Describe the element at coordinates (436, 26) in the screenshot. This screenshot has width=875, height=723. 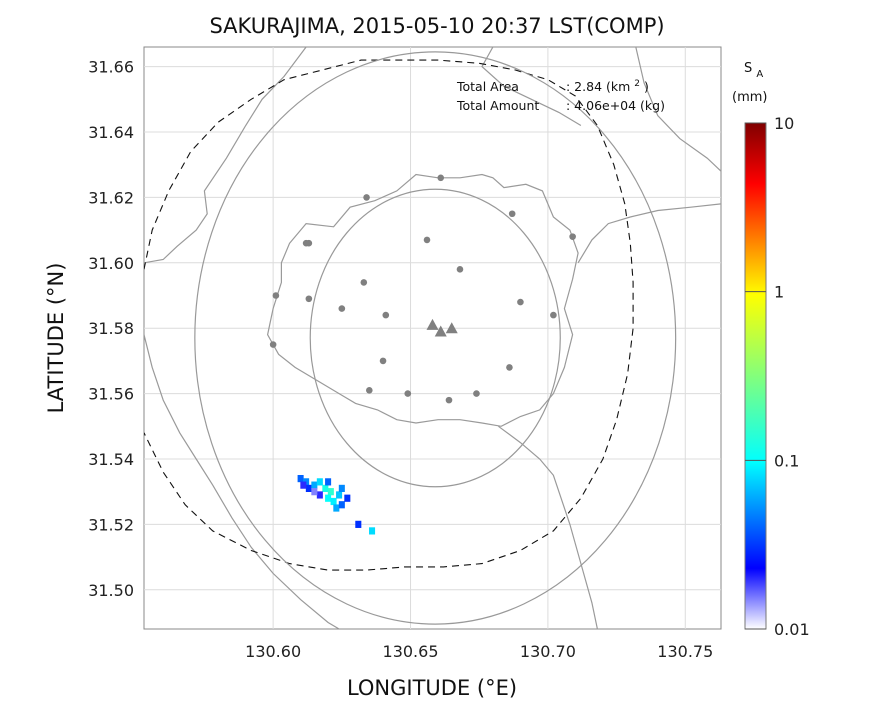
I see `chart-title: SAKURAJIMA, 2015-05-10 20:37 LST(COMP)` at that location.